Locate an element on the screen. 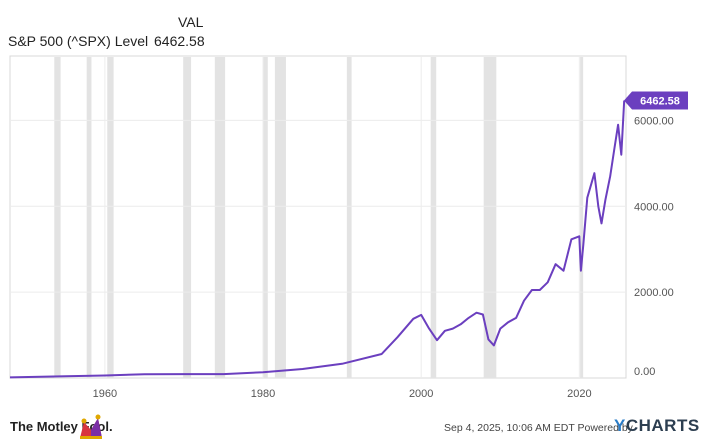  y-tick-label: 6000.00 is located at coordinates (654, 121).